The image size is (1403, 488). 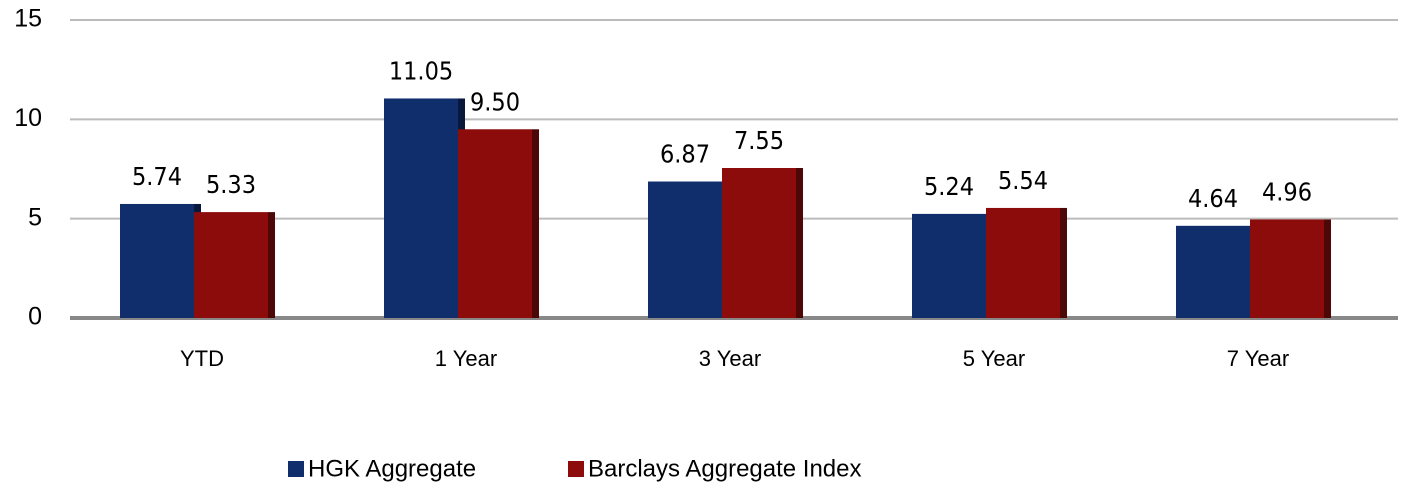 What do you see at coordinates (1258, 358) in the screenshot?
I see `x-tick-label: 7 Year` at bounding box center [1258, 358].